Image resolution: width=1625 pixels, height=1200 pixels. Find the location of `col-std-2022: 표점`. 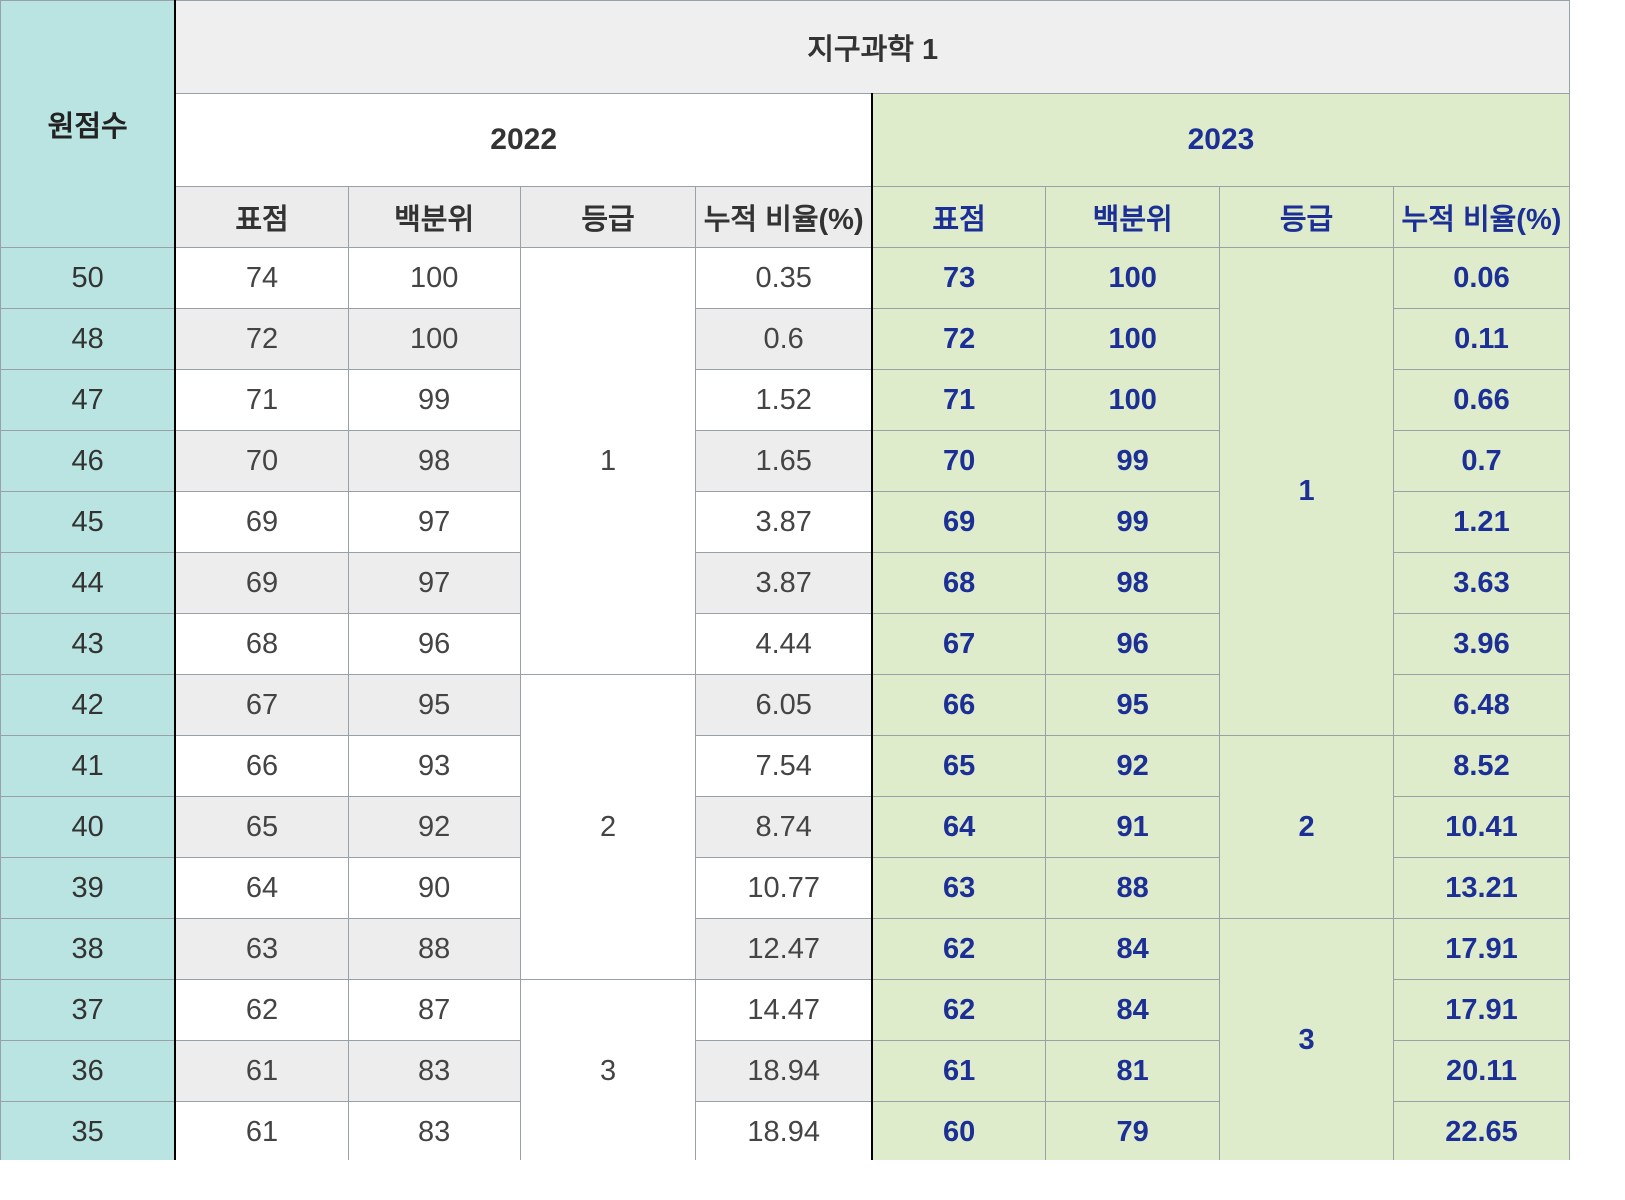

col-std-2022: 표점 is located at coordinates (261, 217).